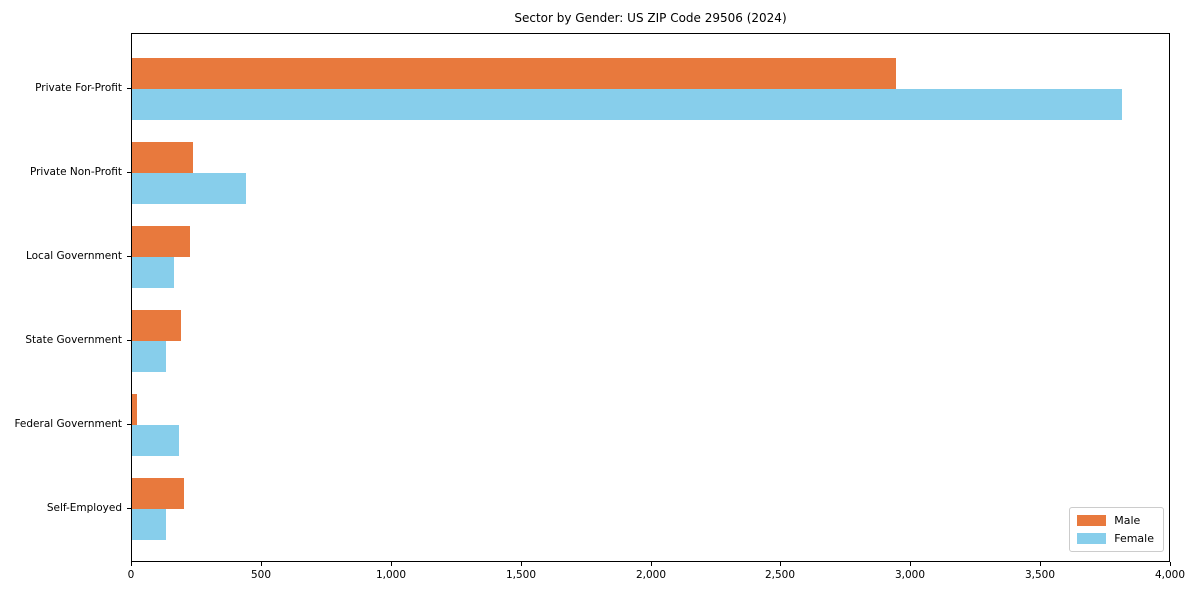 Image resolution: width=1200 pixels, height=600 pixels. I want to click on y-tick-label: Private Non-Profit, so click(75, 172).